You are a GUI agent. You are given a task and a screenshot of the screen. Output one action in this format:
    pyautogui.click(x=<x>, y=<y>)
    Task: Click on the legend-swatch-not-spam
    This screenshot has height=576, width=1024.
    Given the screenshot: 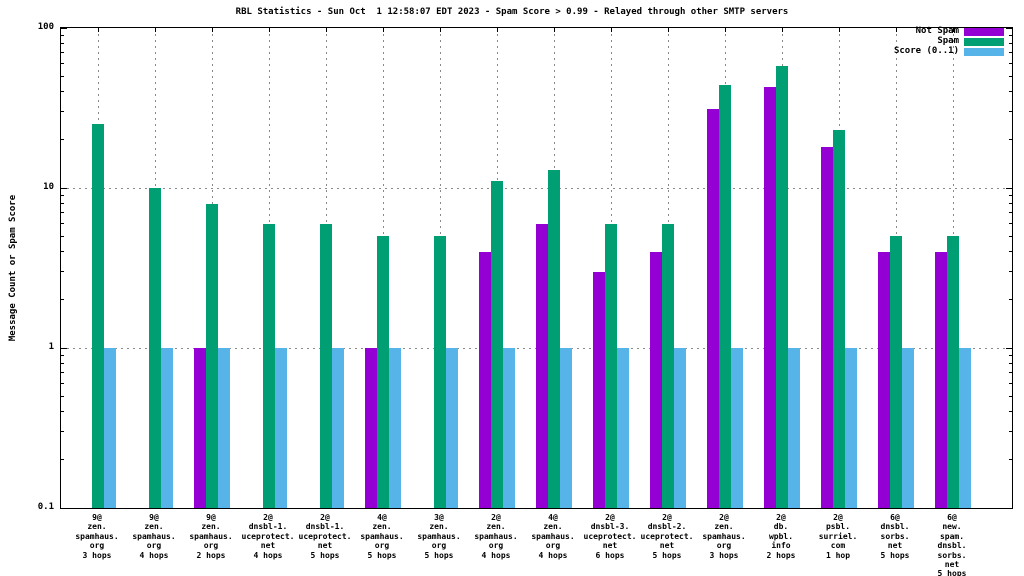 What is the action you would take?
    pyautogui.click(x=984, y=31)
    